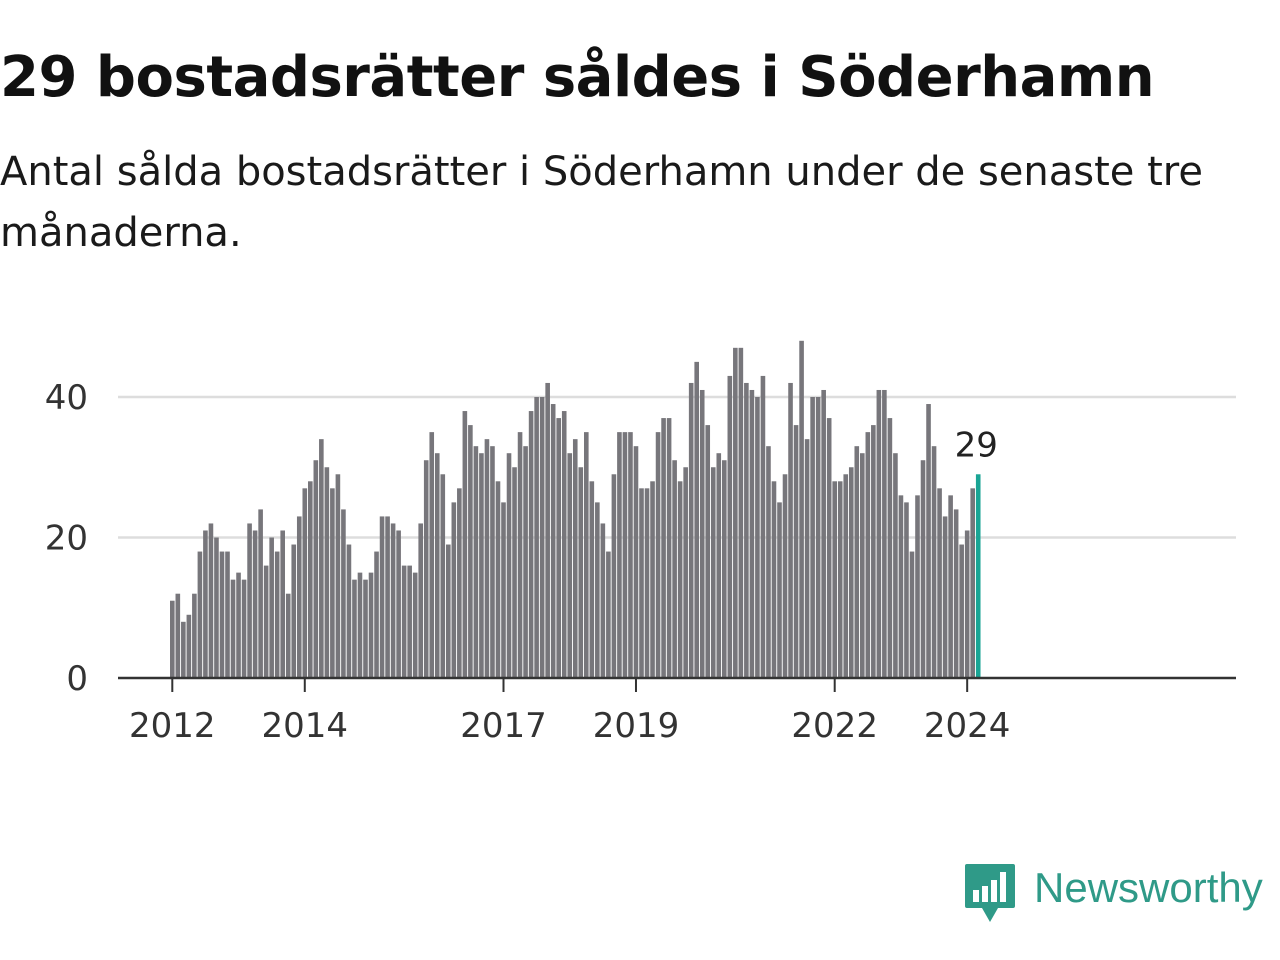 Image resolution: width=1280 pixels, height=960 pixels. Describe the element at coordinates (503, 726) in the screenshot. I see `x-tick-label: 2017` at that location.